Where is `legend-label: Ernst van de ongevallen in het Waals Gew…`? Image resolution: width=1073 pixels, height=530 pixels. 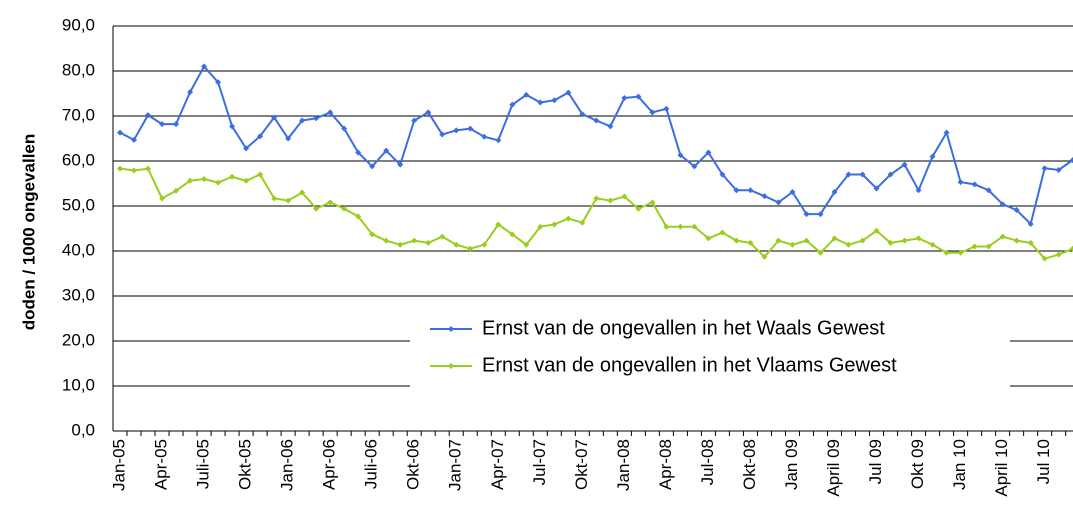
legend-label: Ernst van de ongevallen in het Waals Gew… is located at coordinates (683, 328).